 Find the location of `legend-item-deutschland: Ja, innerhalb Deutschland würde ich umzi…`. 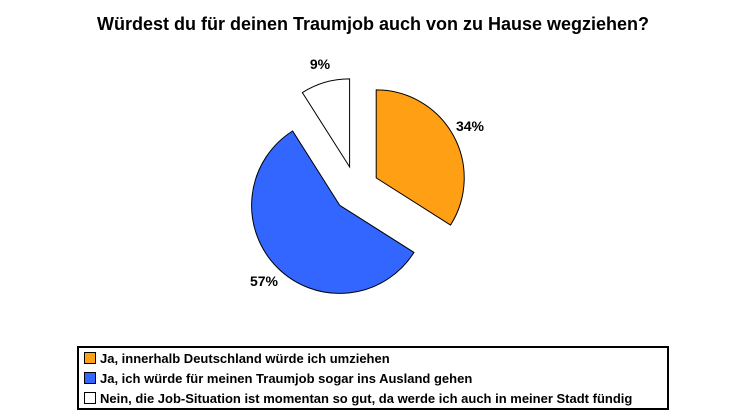

legend-item-deutschland: Ja, innerhalb Deutschland würde ich umzi… is located at coordinates (375, 358).